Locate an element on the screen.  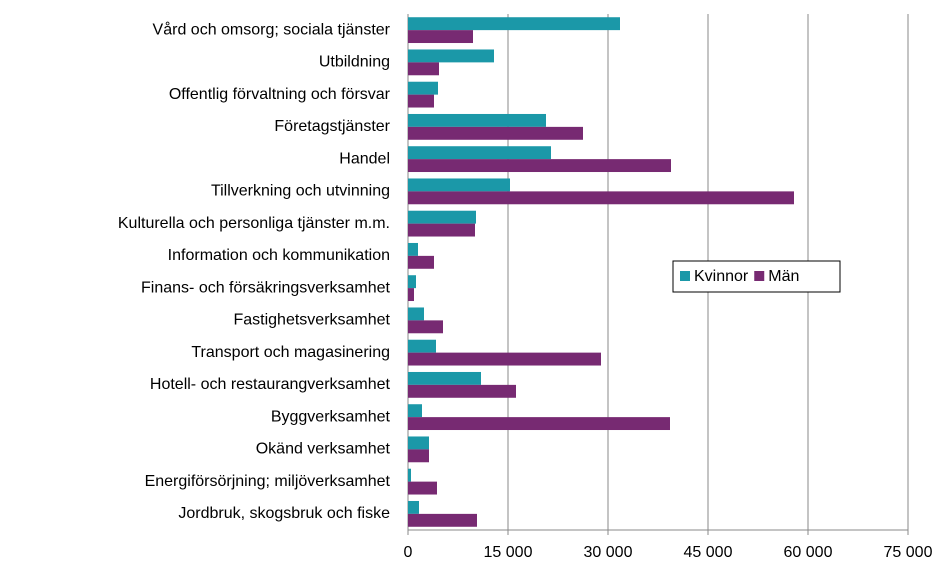
y-tick-label: Hotell- och restaurangverksamhet is located at coordinates (270, 384).